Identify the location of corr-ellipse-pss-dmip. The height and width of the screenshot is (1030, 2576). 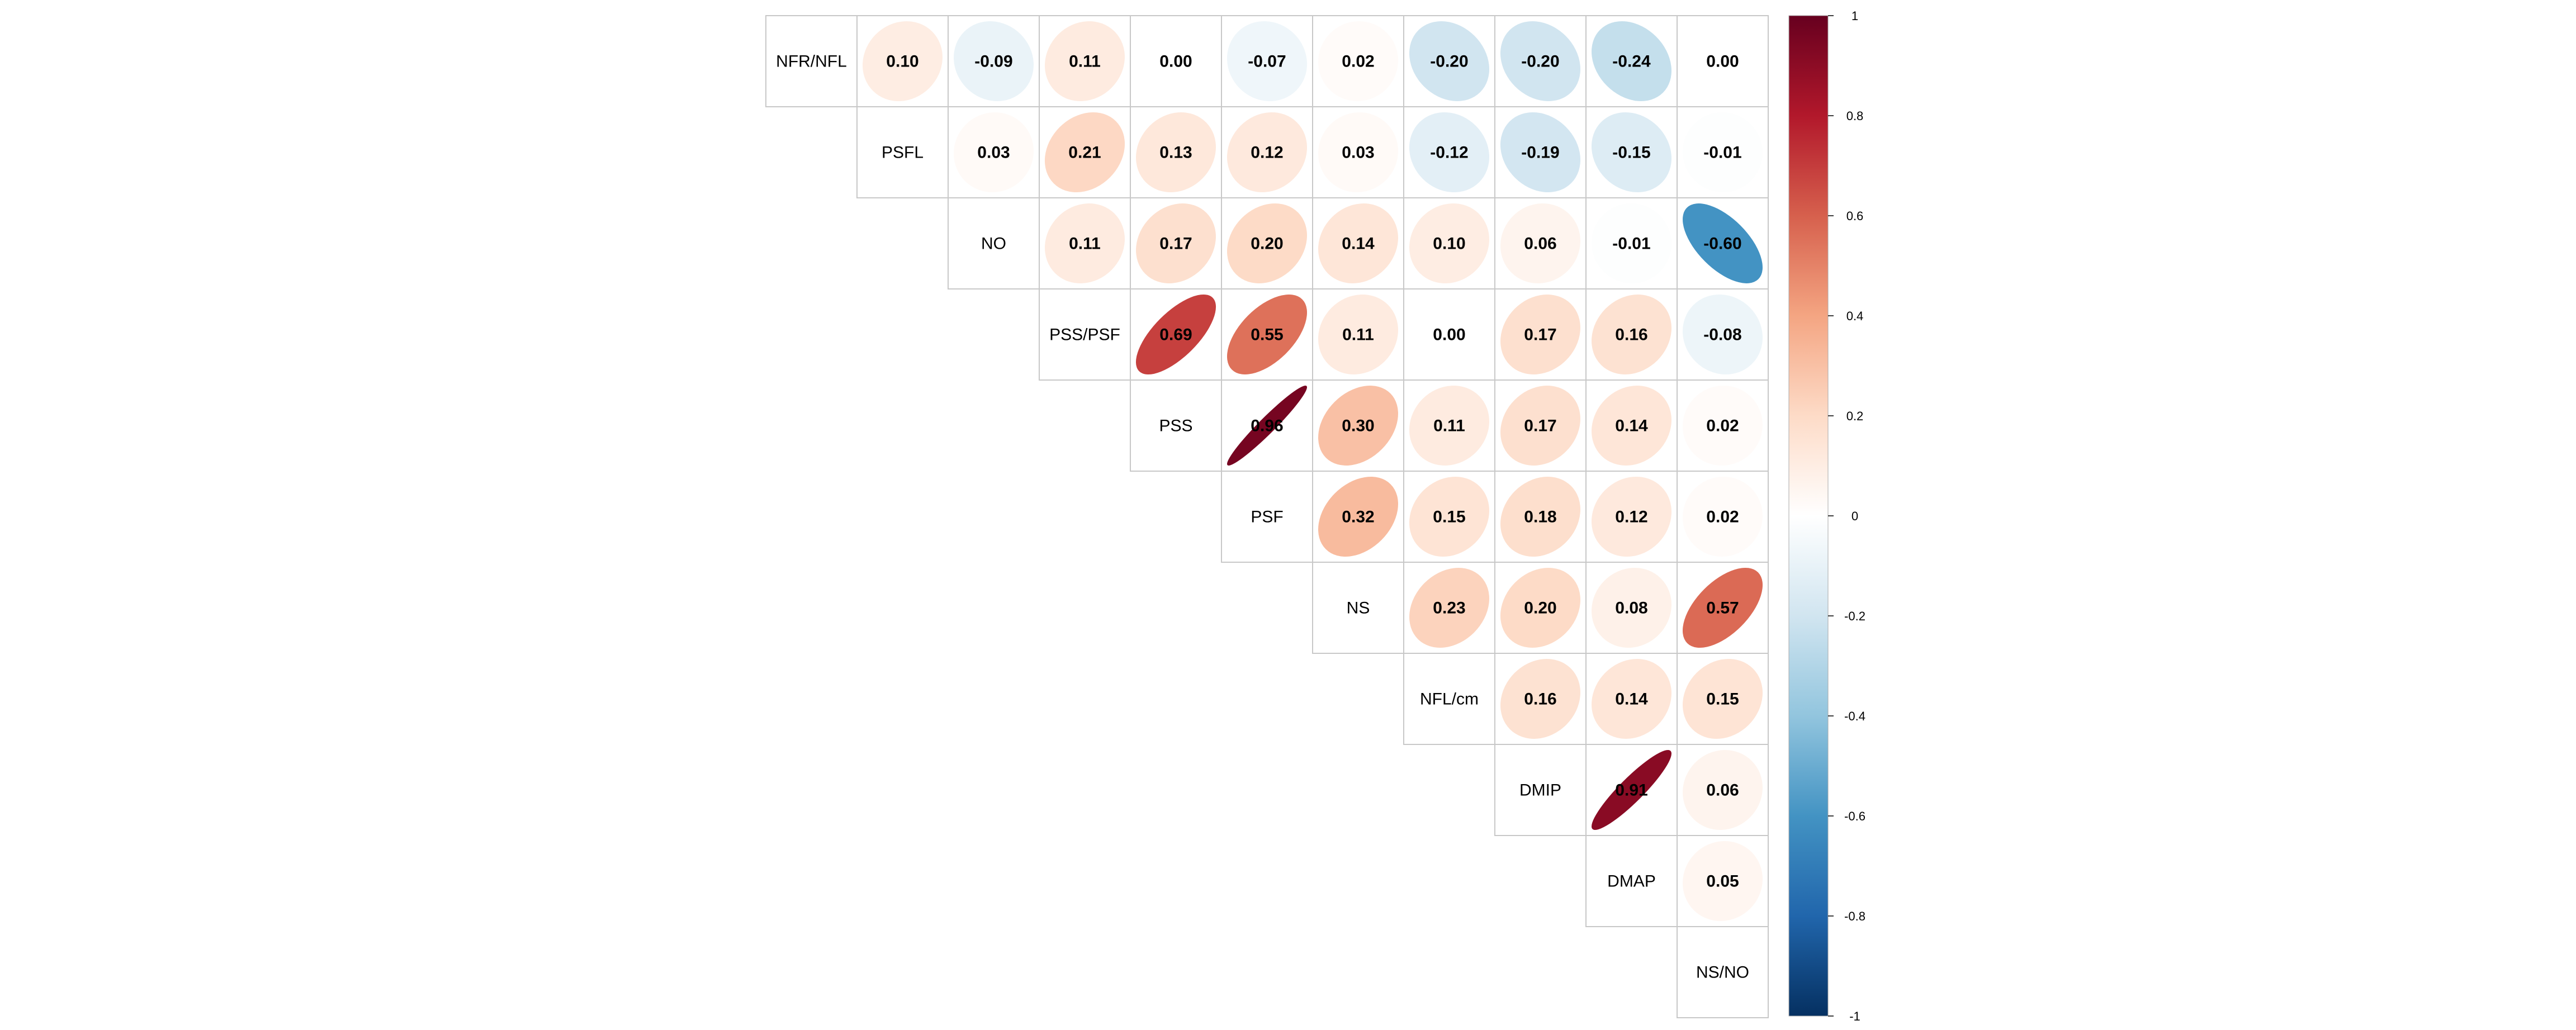
(1540, 426).